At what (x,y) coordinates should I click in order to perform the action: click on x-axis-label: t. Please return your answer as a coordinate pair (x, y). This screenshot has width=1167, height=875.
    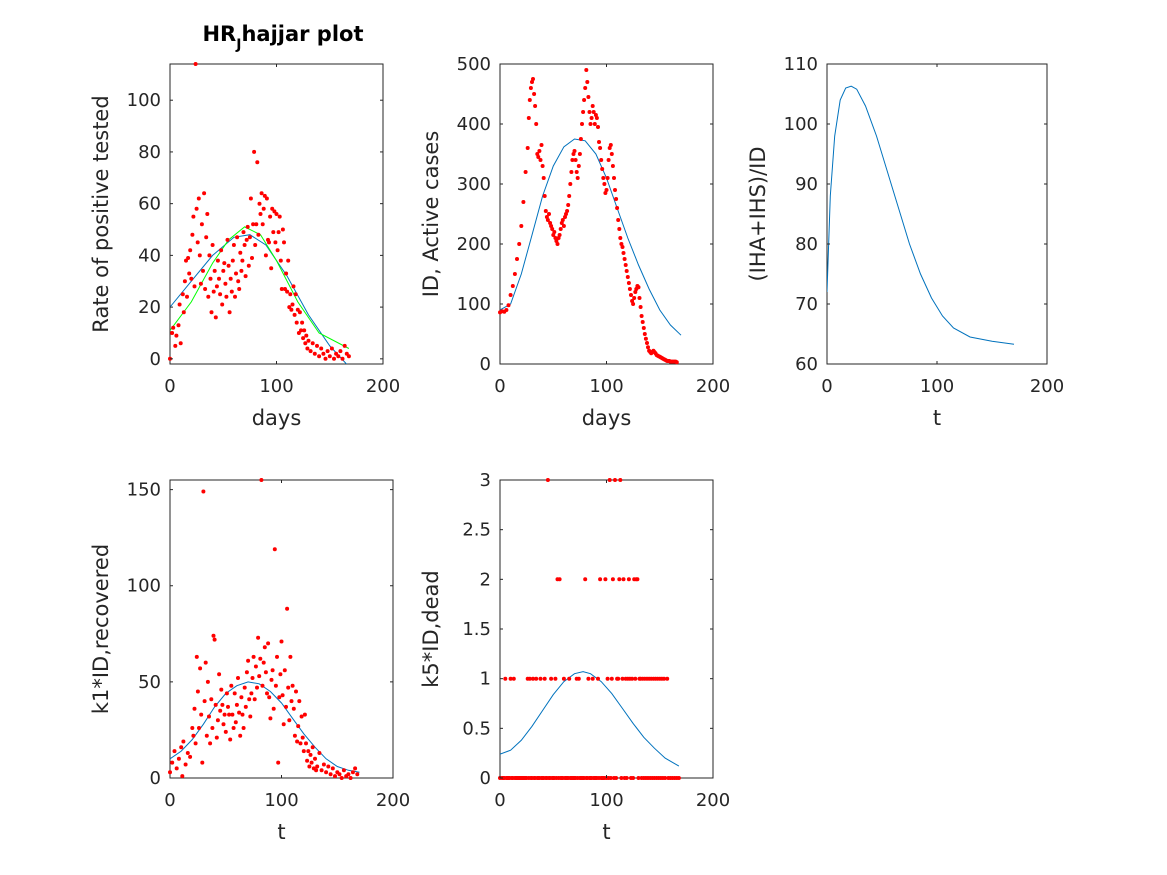
    Looking at the image, I should click on (937, 418).